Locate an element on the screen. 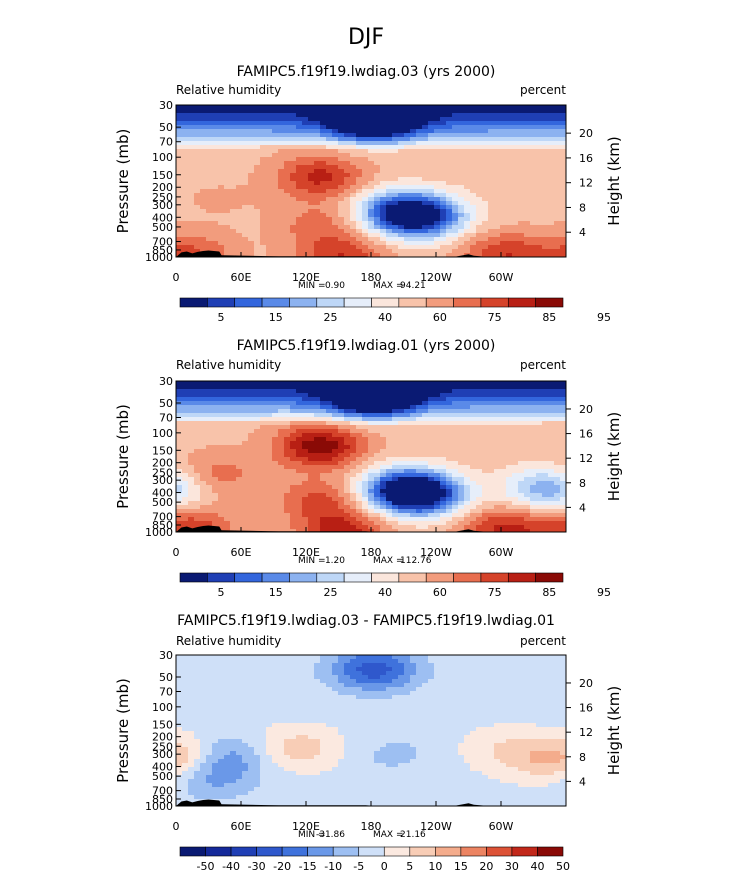  y-tick-label: 100 is located at coordinates (162, 707).